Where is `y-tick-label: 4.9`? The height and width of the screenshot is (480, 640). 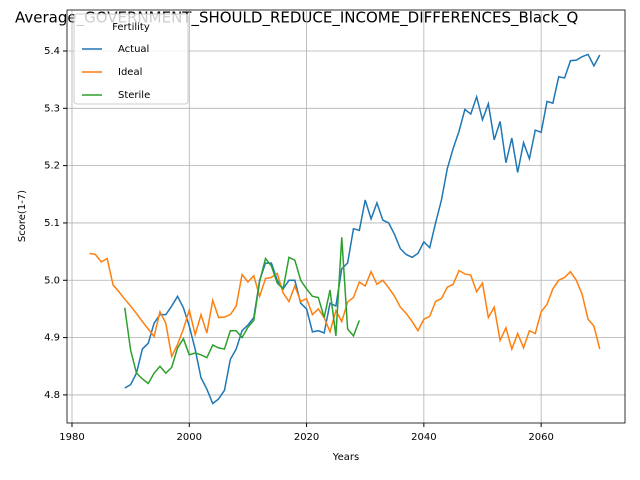 y-tick-label: 4.9 is located at coordinates (52, 338).